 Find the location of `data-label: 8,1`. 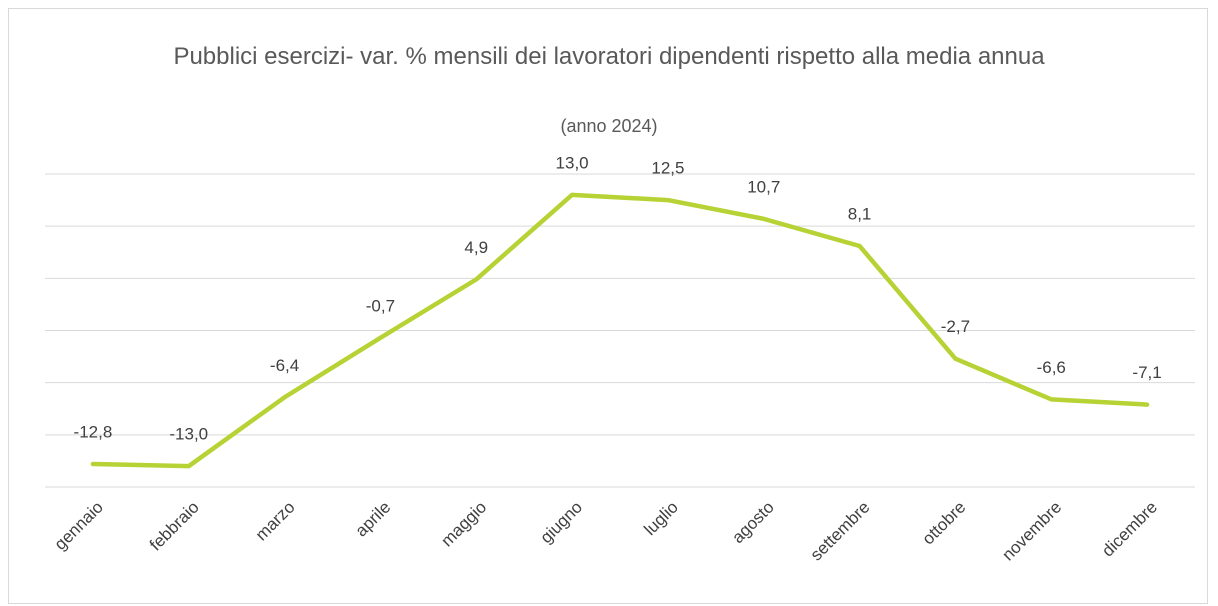

data-label: 8,1 is located at coordinates (860, 213).